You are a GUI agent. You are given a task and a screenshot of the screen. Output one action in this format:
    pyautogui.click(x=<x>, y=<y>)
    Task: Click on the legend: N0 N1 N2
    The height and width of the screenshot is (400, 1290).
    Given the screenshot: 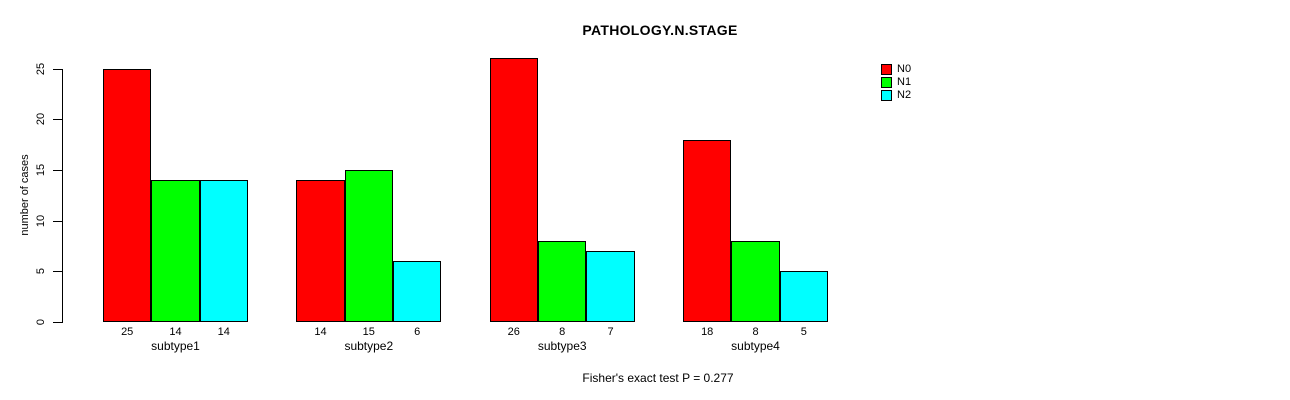 What is the action you would take?
    pyautogui.click(x=896, y=82)
    